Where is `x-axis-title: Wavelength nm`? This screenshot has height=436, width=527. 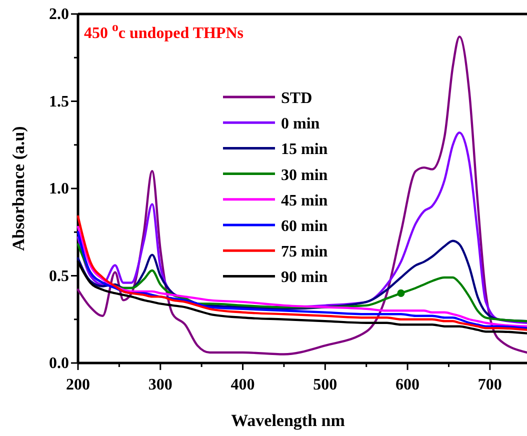 x-axis-title: Wavelength nm is located at coordinates (288, 420).